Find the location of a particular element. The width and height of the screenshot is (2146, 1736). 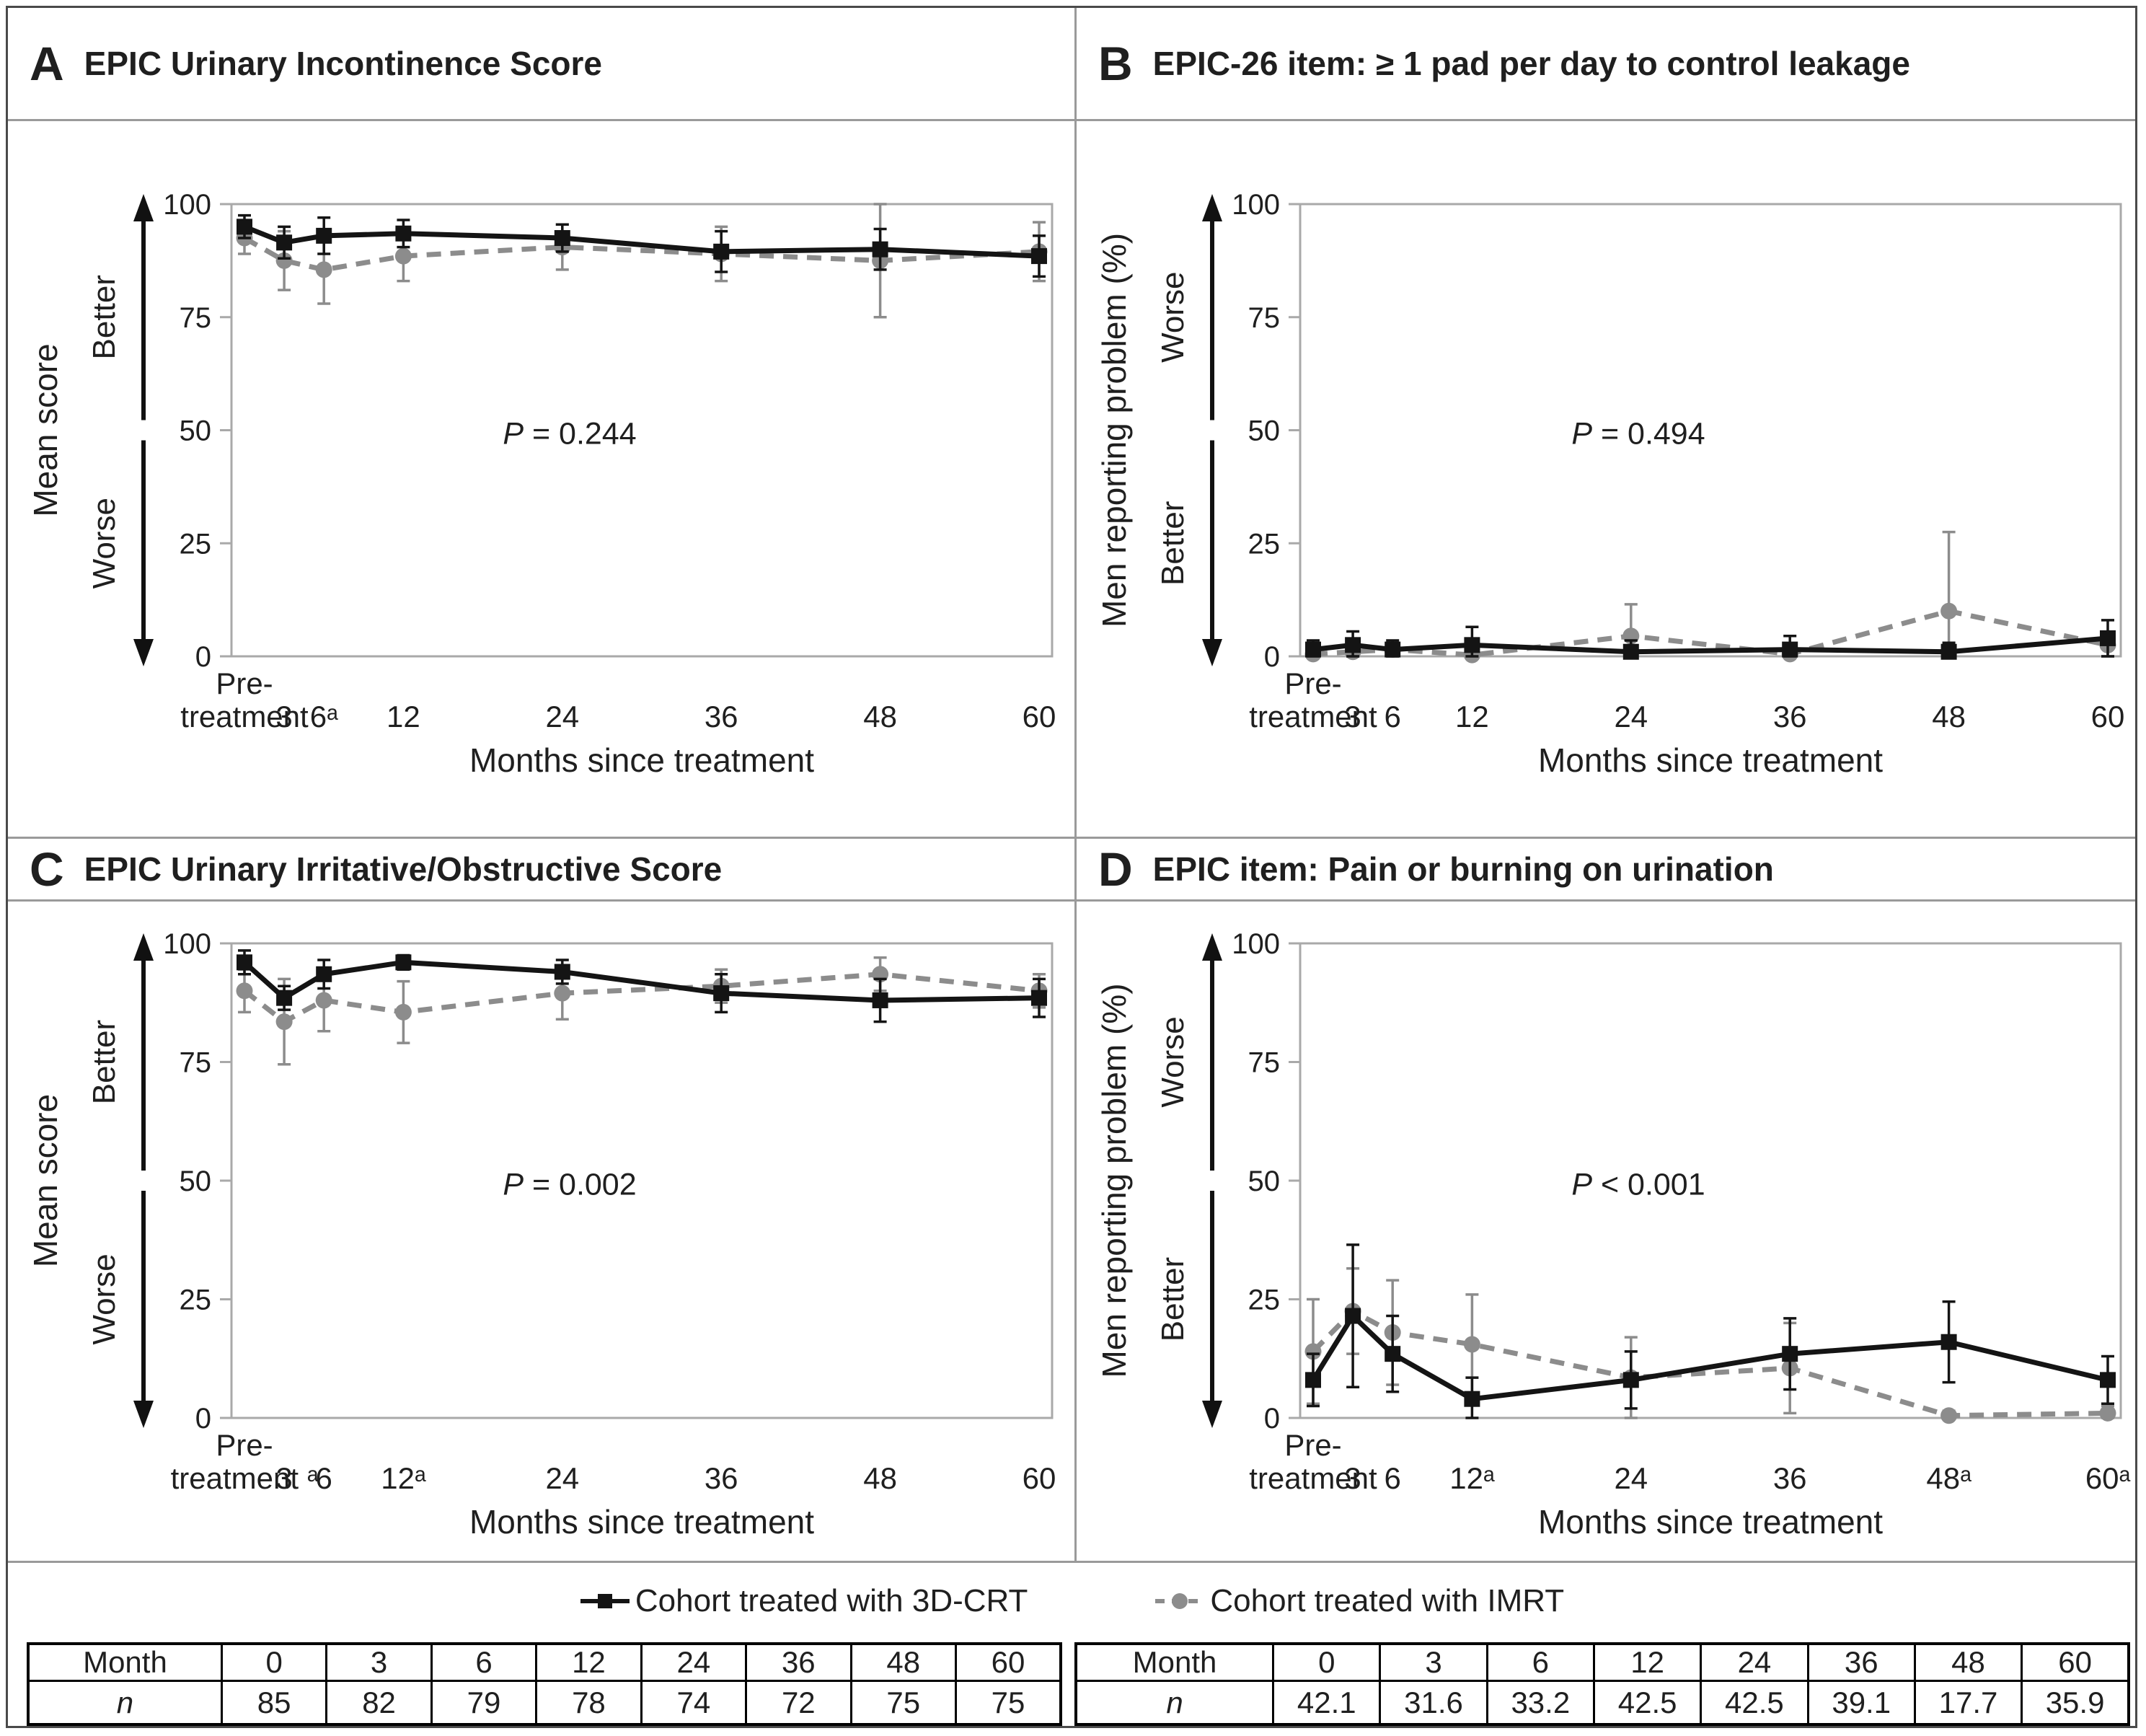

table-cell: 72 is located at coordinates (798, 1703).